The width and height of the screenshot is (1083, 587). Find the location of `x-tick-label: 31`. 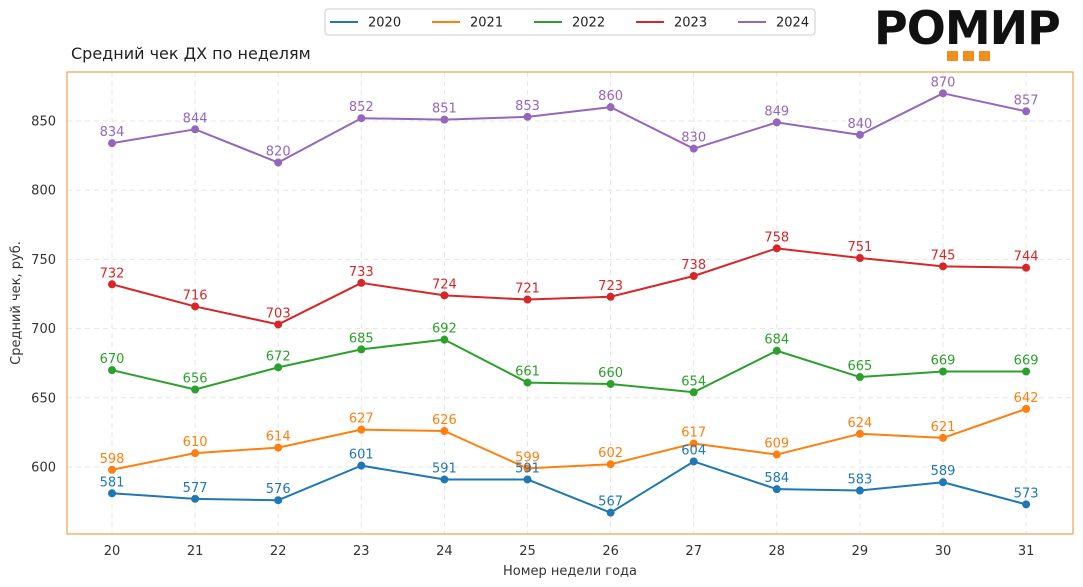

x-tick-label: 31 is located at coordinates (1026, 551).